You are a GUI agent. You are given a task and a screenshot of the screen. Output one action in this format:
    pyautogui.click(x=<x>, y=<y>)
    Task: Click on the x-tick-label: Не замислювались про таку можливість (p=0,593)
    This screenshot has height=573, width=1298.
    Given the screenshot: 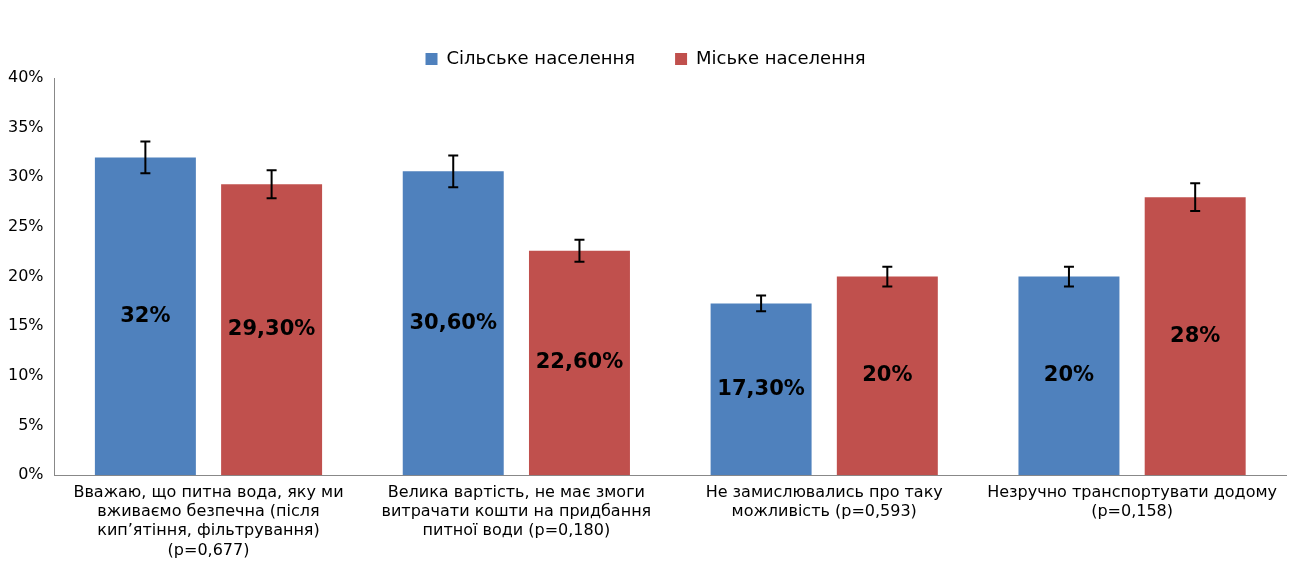 What is the action you would take?
    pyautogui.click(x=824, y=501)
    